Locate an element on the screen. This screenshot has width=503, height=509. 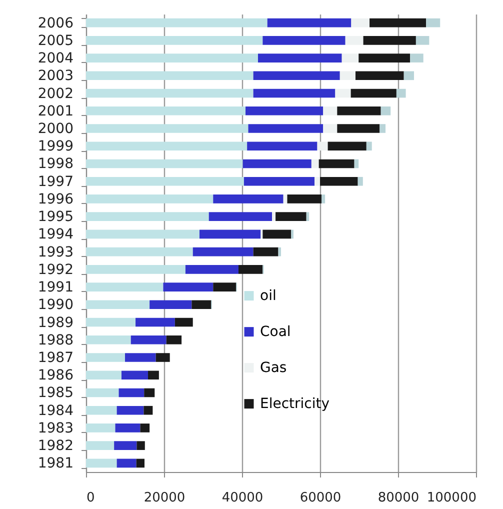
y-tick-label: 1995 is located at coordinates (56, 217).